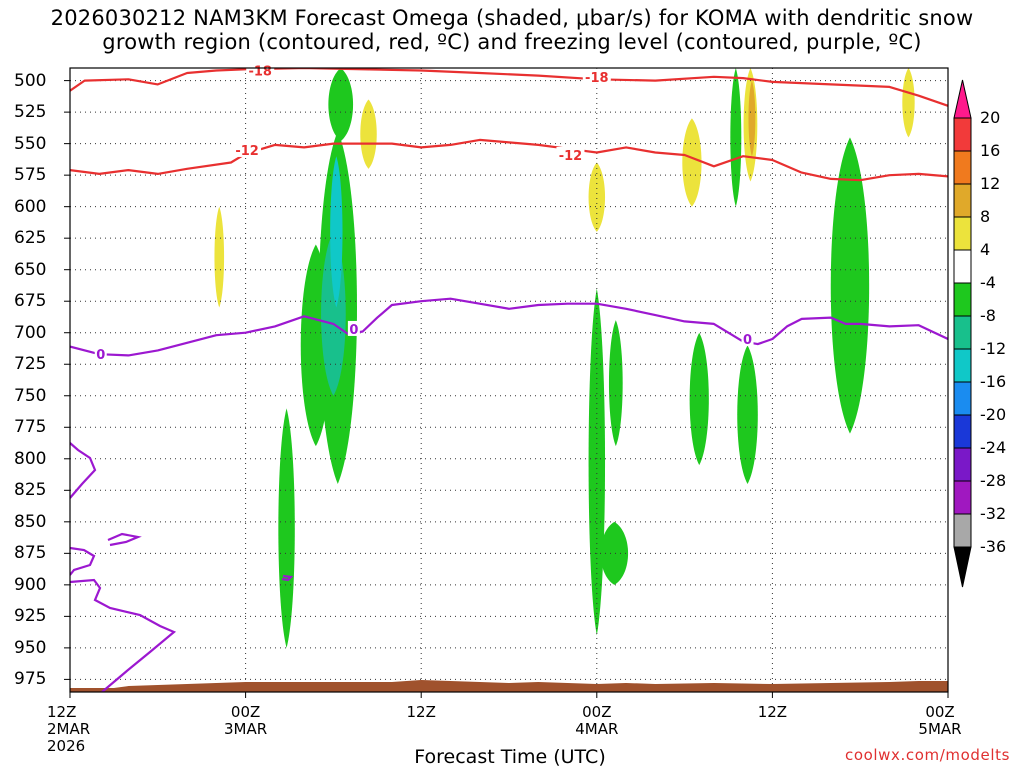 The height and width of the screenshot is (768, 1024). I want to click on y-tick-label: 575, so click(30, 175).